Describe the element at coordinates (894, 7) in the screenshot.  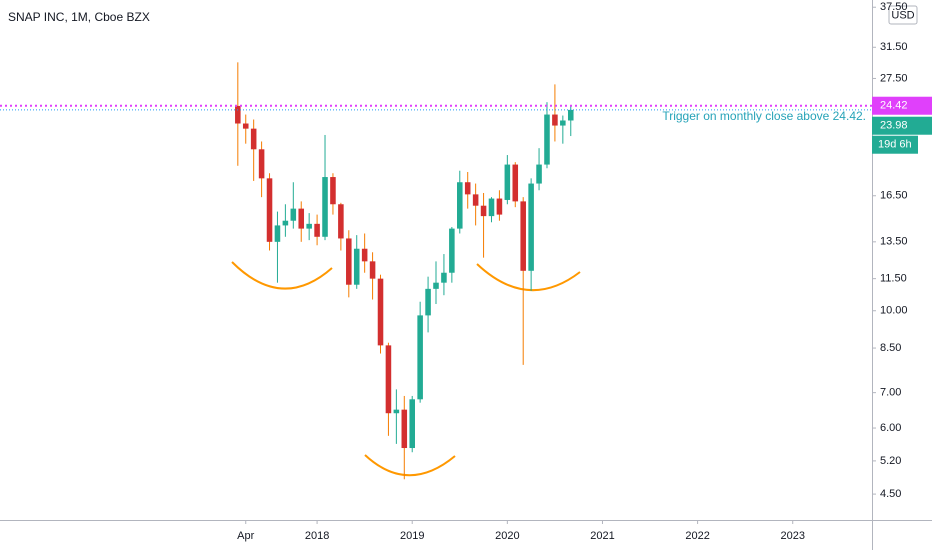
I see `y-tick-label: 37.50` at that location.